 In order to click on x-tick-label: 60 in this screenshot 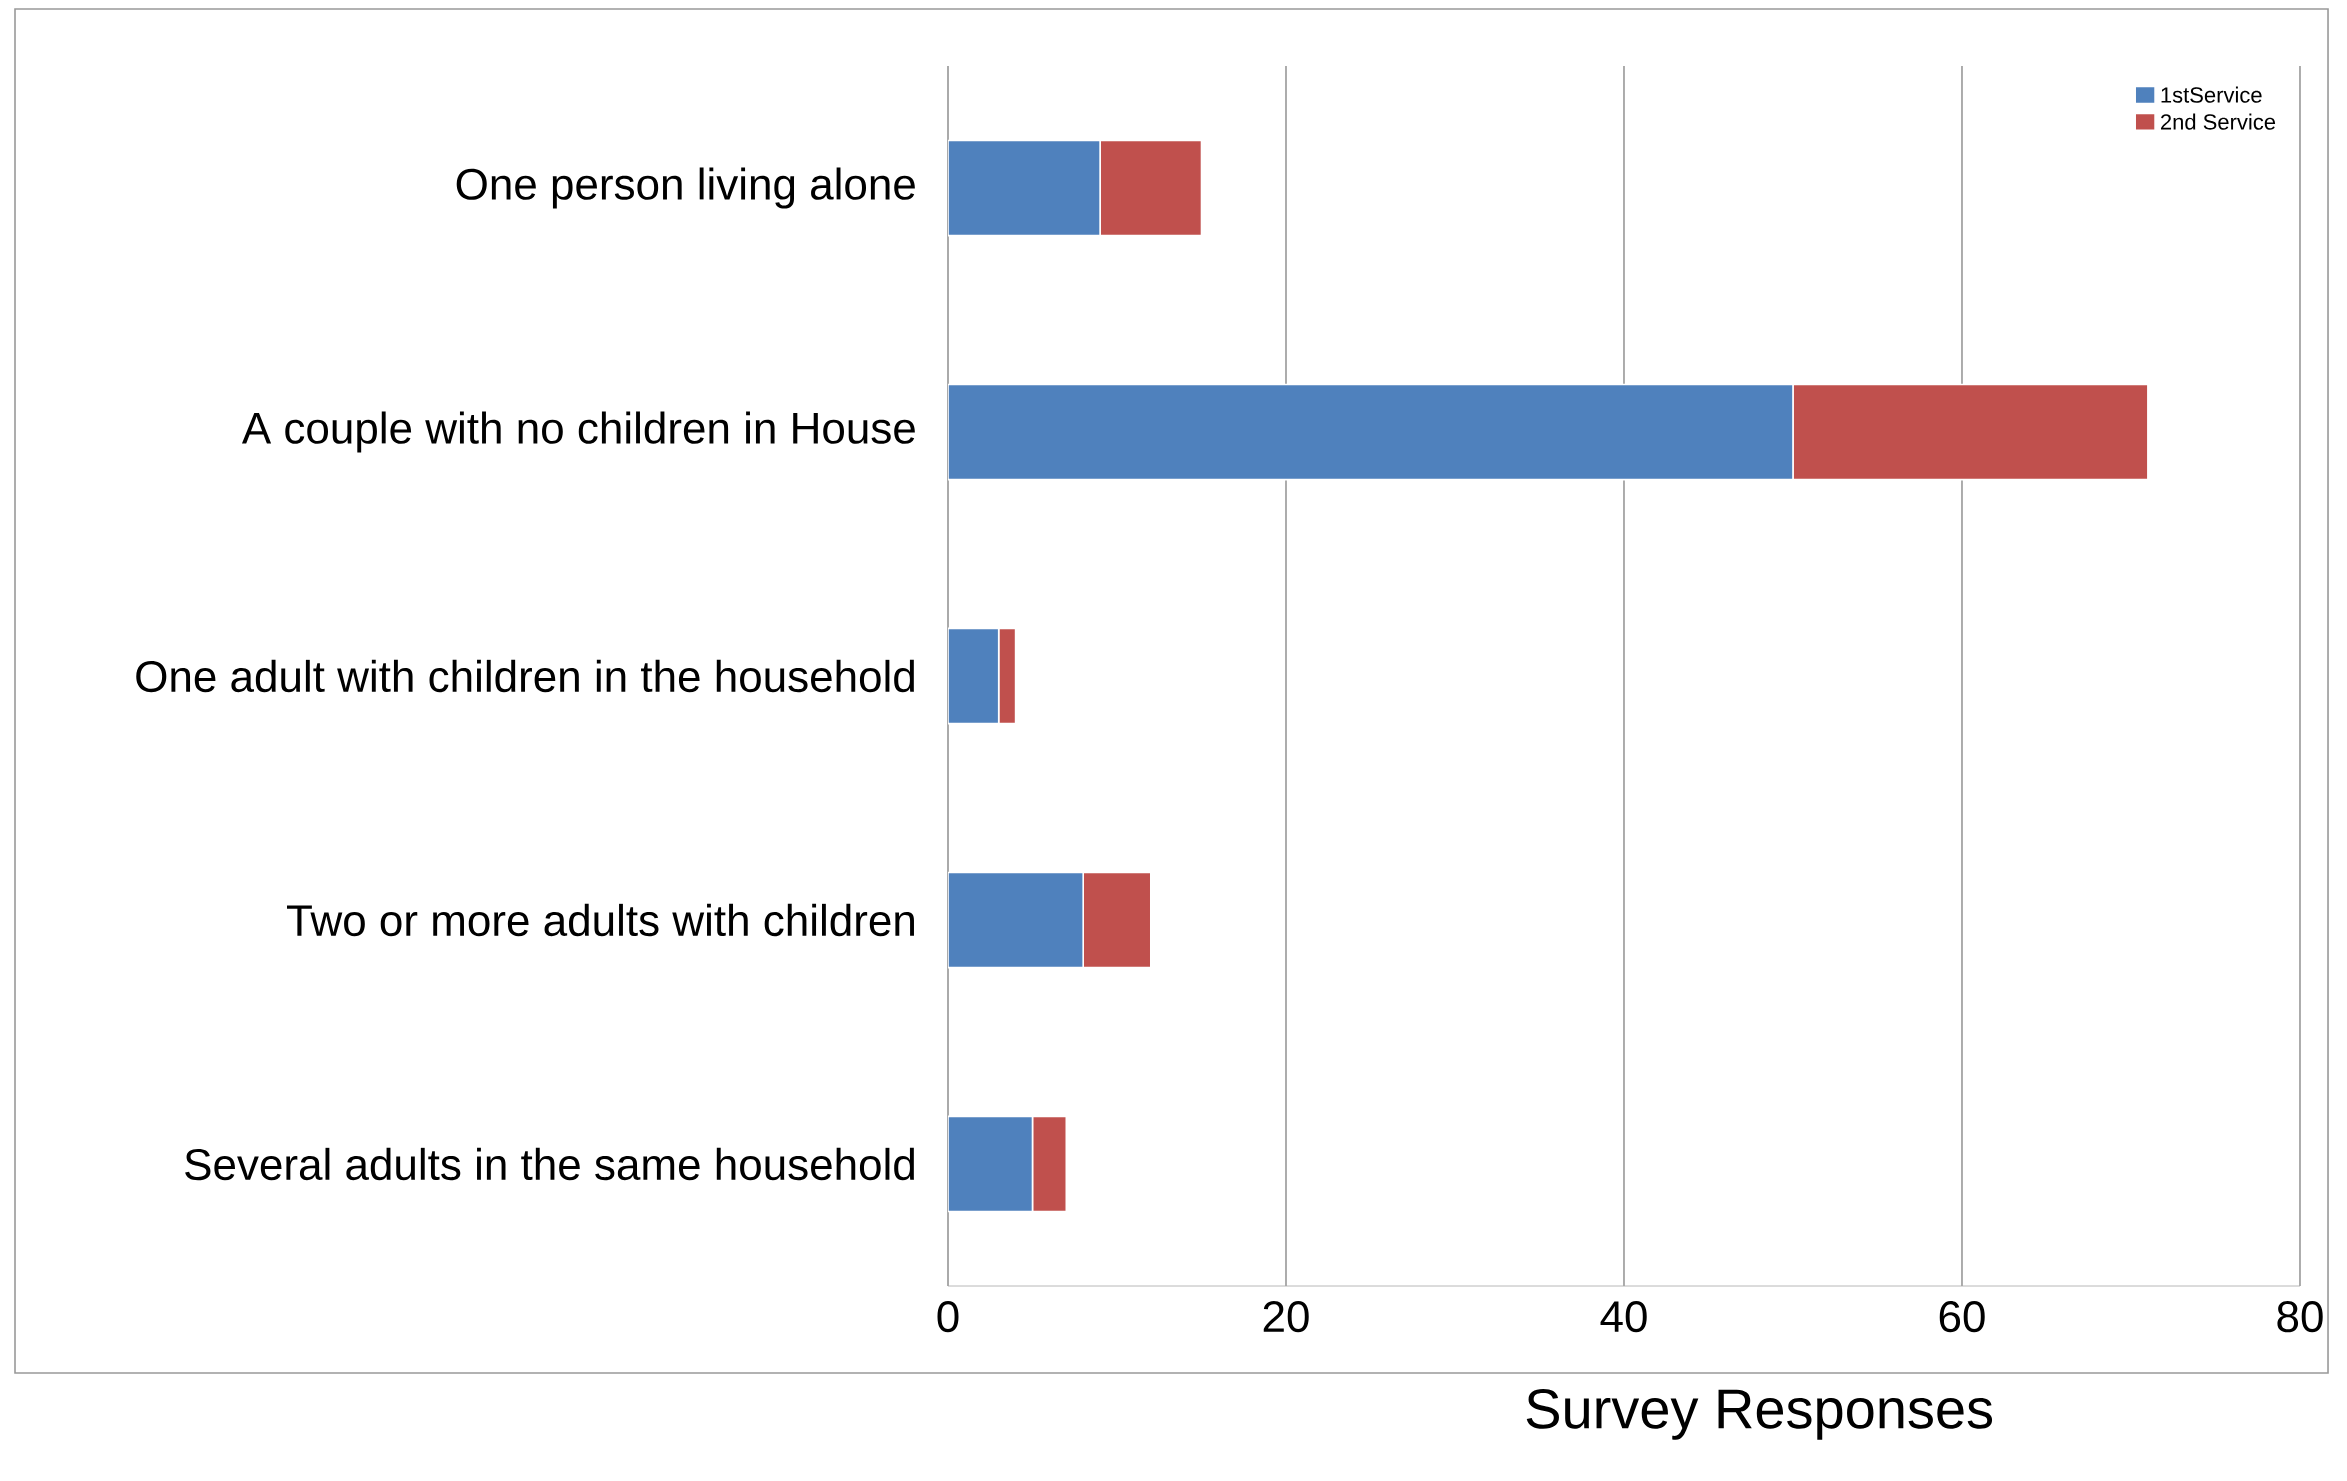, I will do `click(1962, 1317)`.